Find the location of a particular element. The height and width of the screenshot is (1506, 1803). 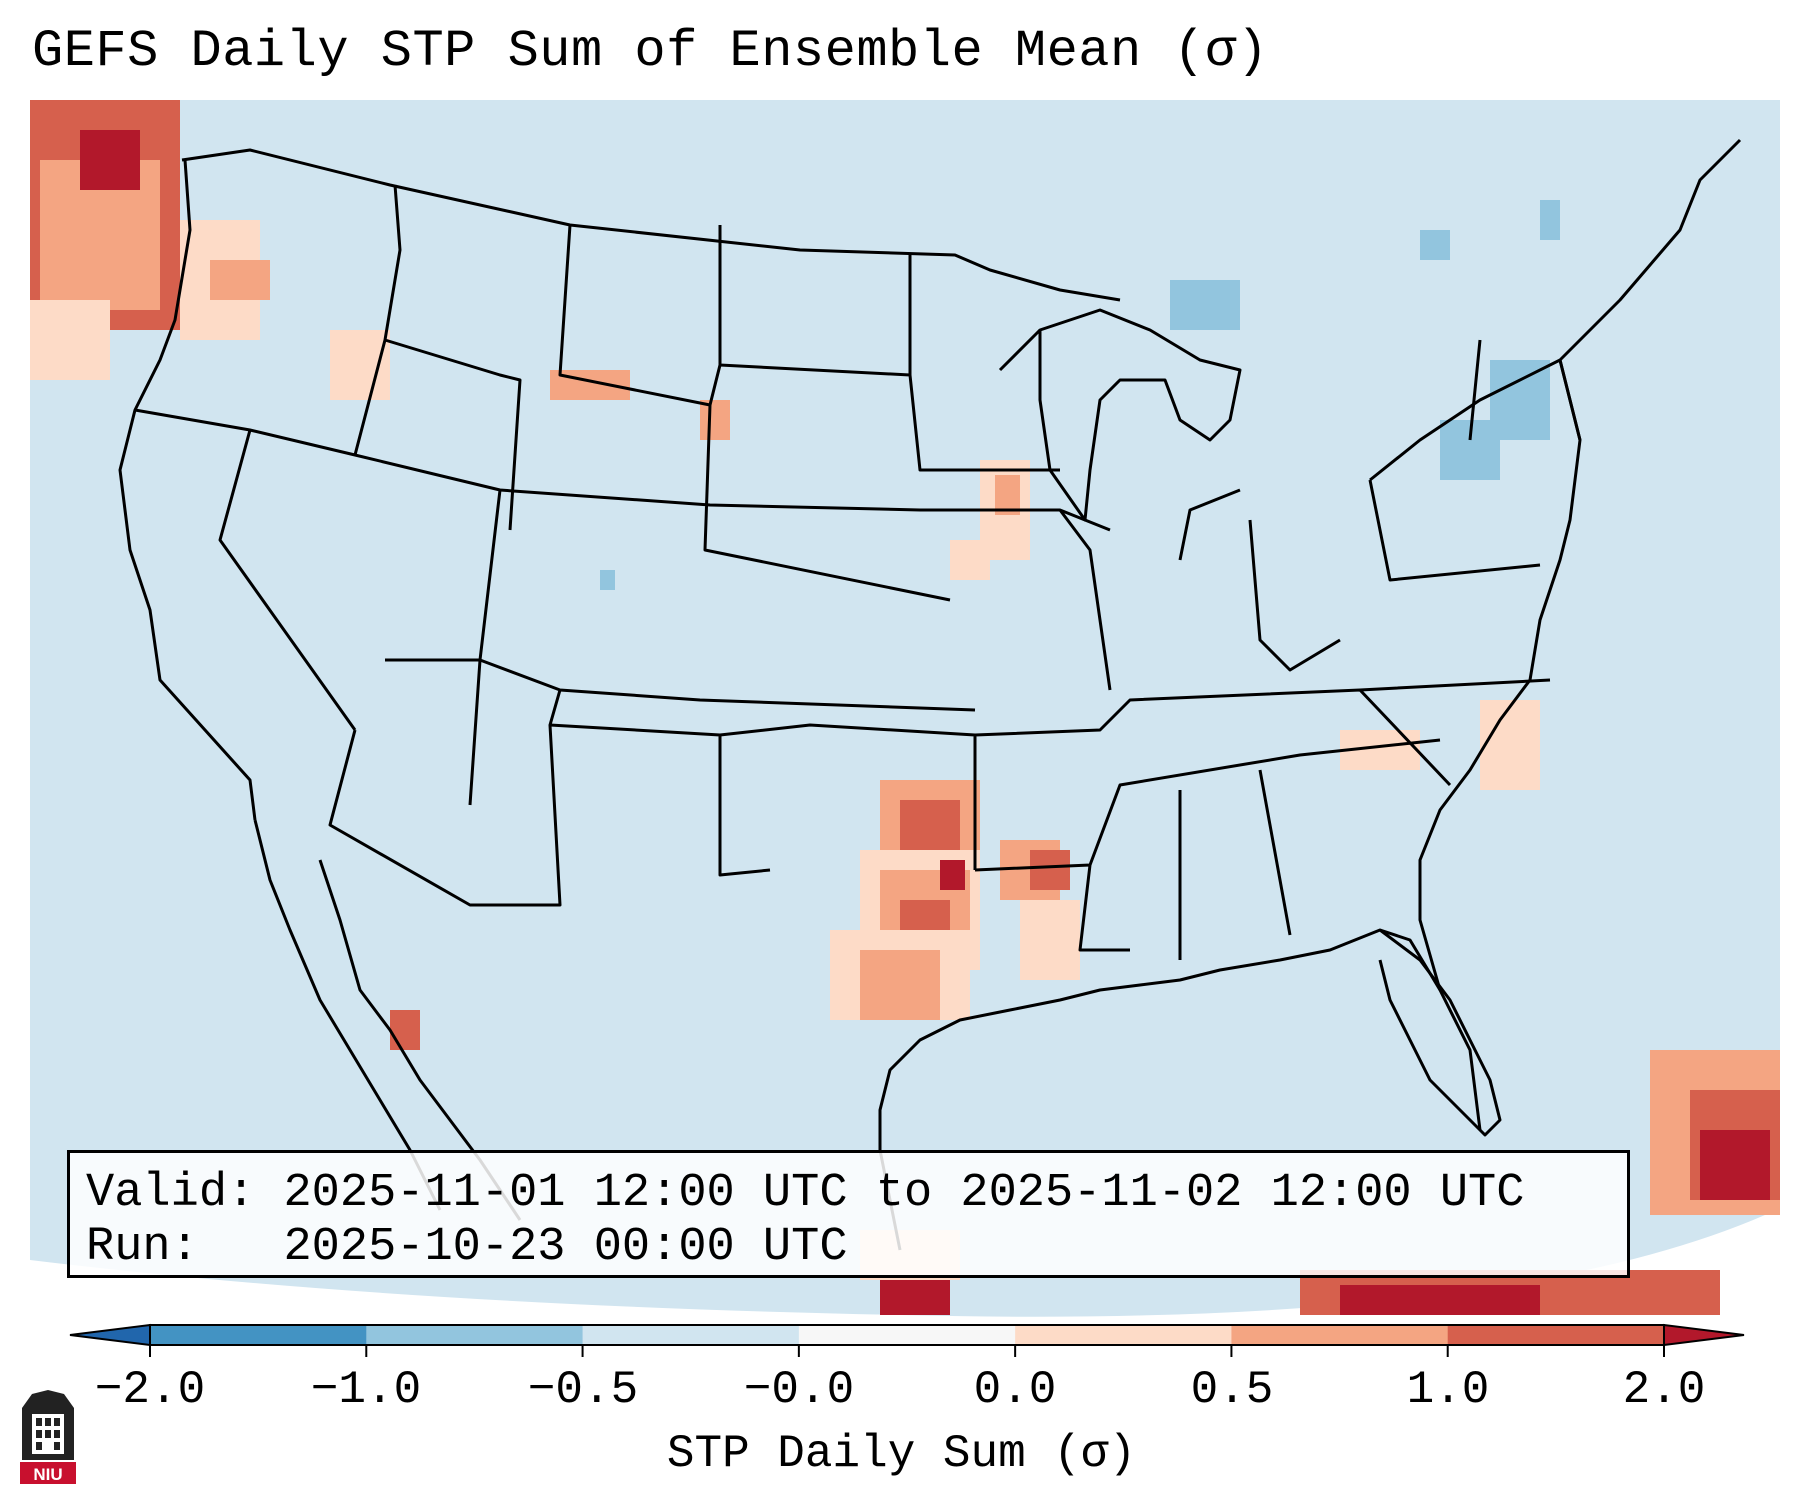

colorbar-over-extend is located at coordinates (1704, 1335).